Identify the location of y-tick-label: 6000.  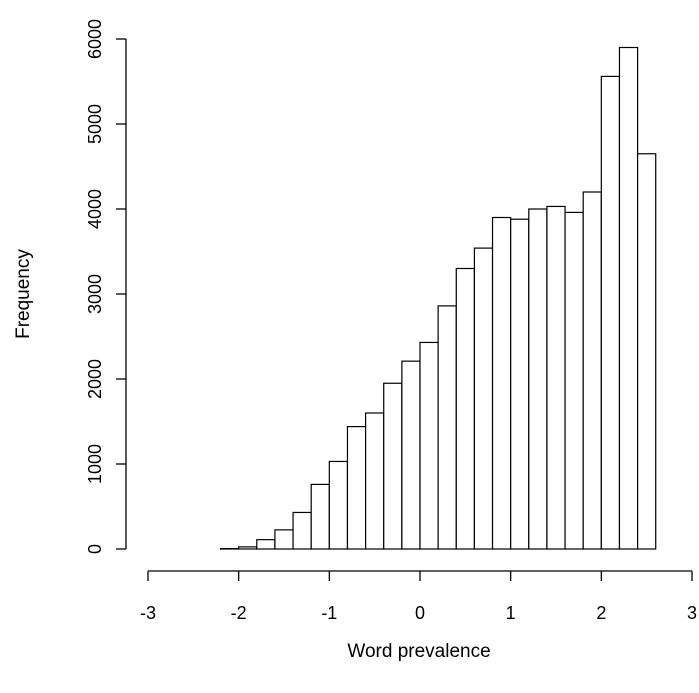
(95, 39).